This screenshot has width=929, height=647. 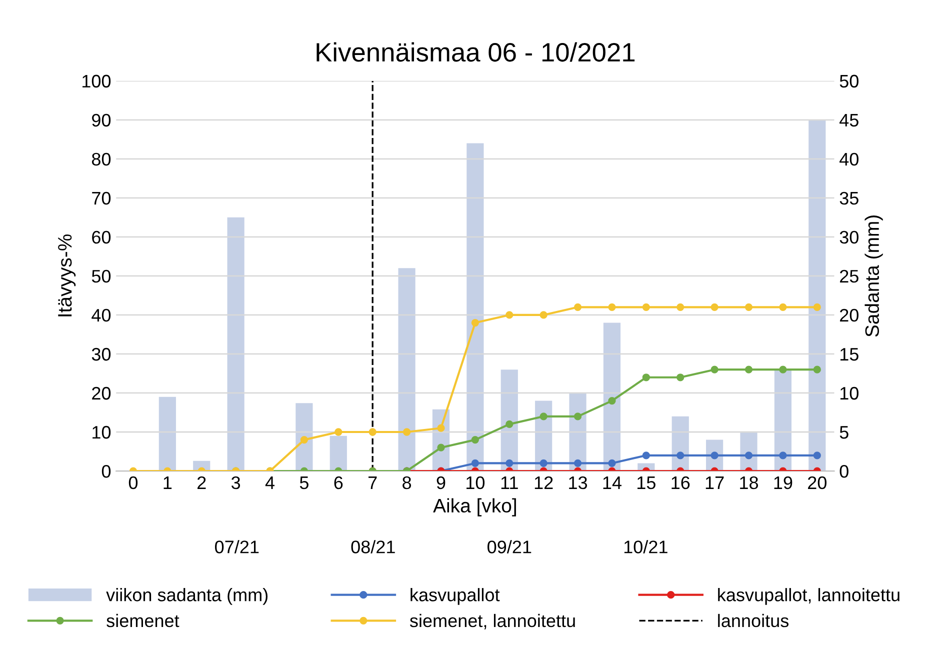 What do you see at coordinates (873, 276) in the screenshot?
I see `y2-axis-title: Sadanta (mm)` at bounding box center [873, 276].